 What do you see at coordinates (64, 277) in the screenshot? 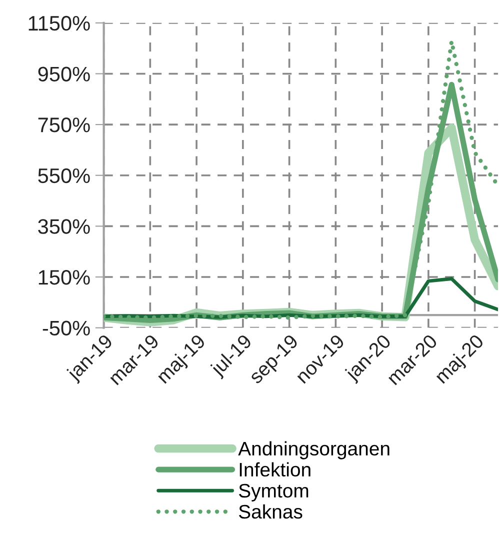
I see `y-tick-label: 150%` at bounding box center [64, 277].